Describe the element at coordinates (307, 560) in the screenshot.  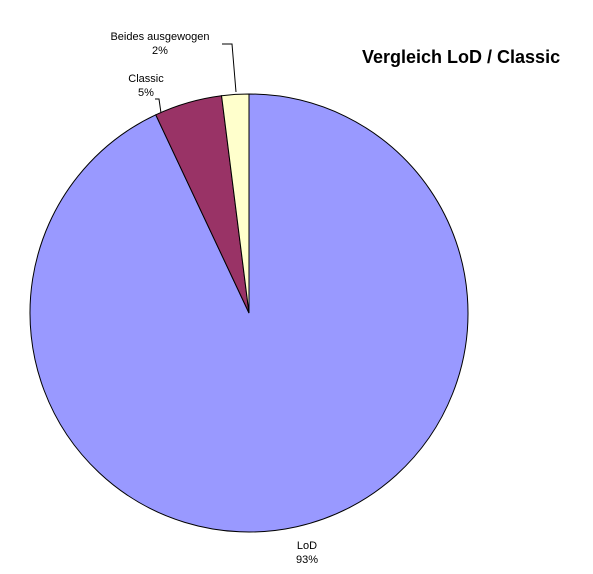
I see `slice-value-lod: 93%` at that location.